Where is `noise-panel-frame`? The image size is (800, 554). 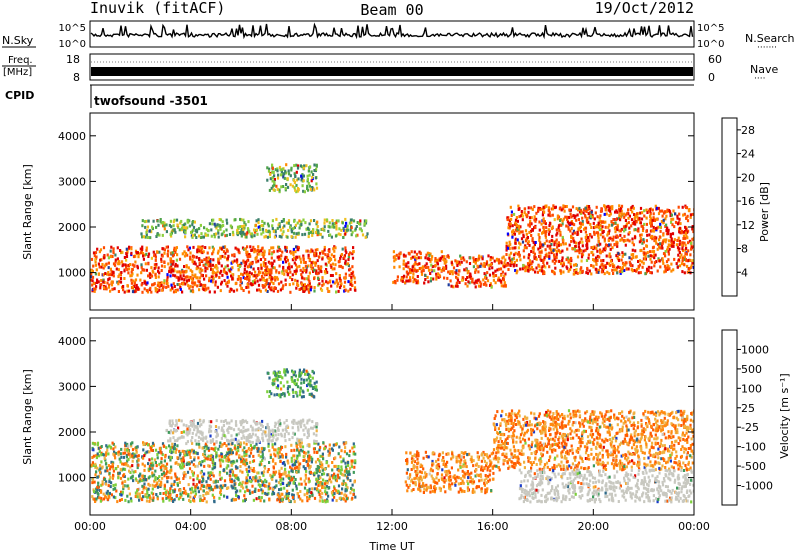
noise-panel-frame is located at coordinates (392, 34).